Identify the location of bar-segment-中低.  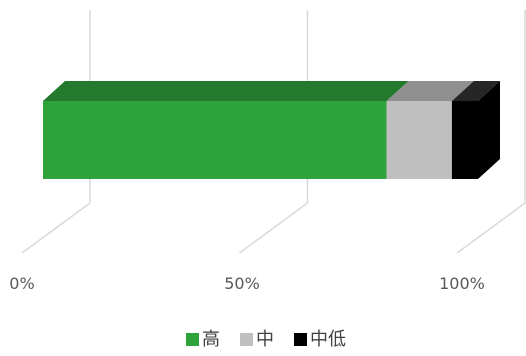
(464, 140).